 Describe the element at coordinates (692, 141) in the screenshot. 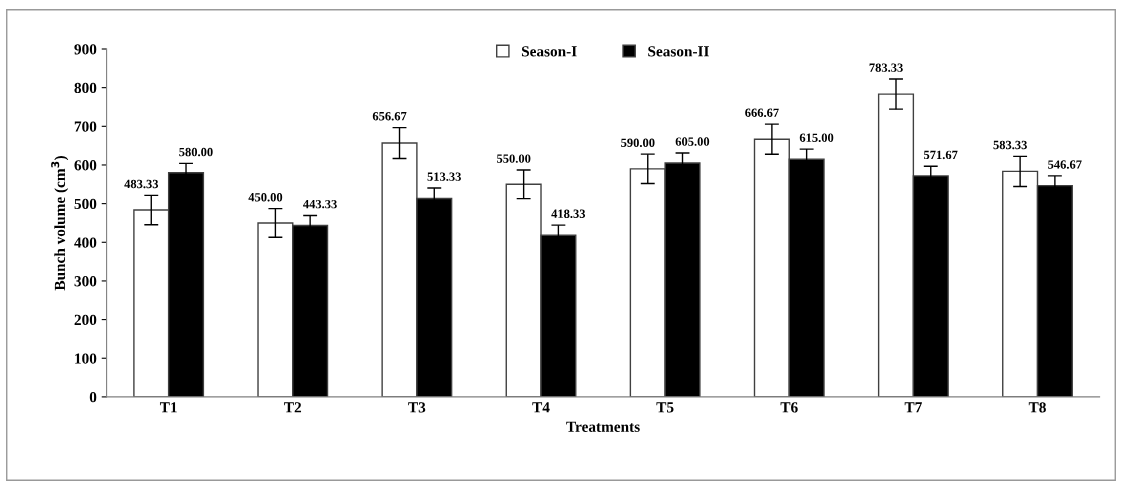

I see `data-label: 605.00` at that location.